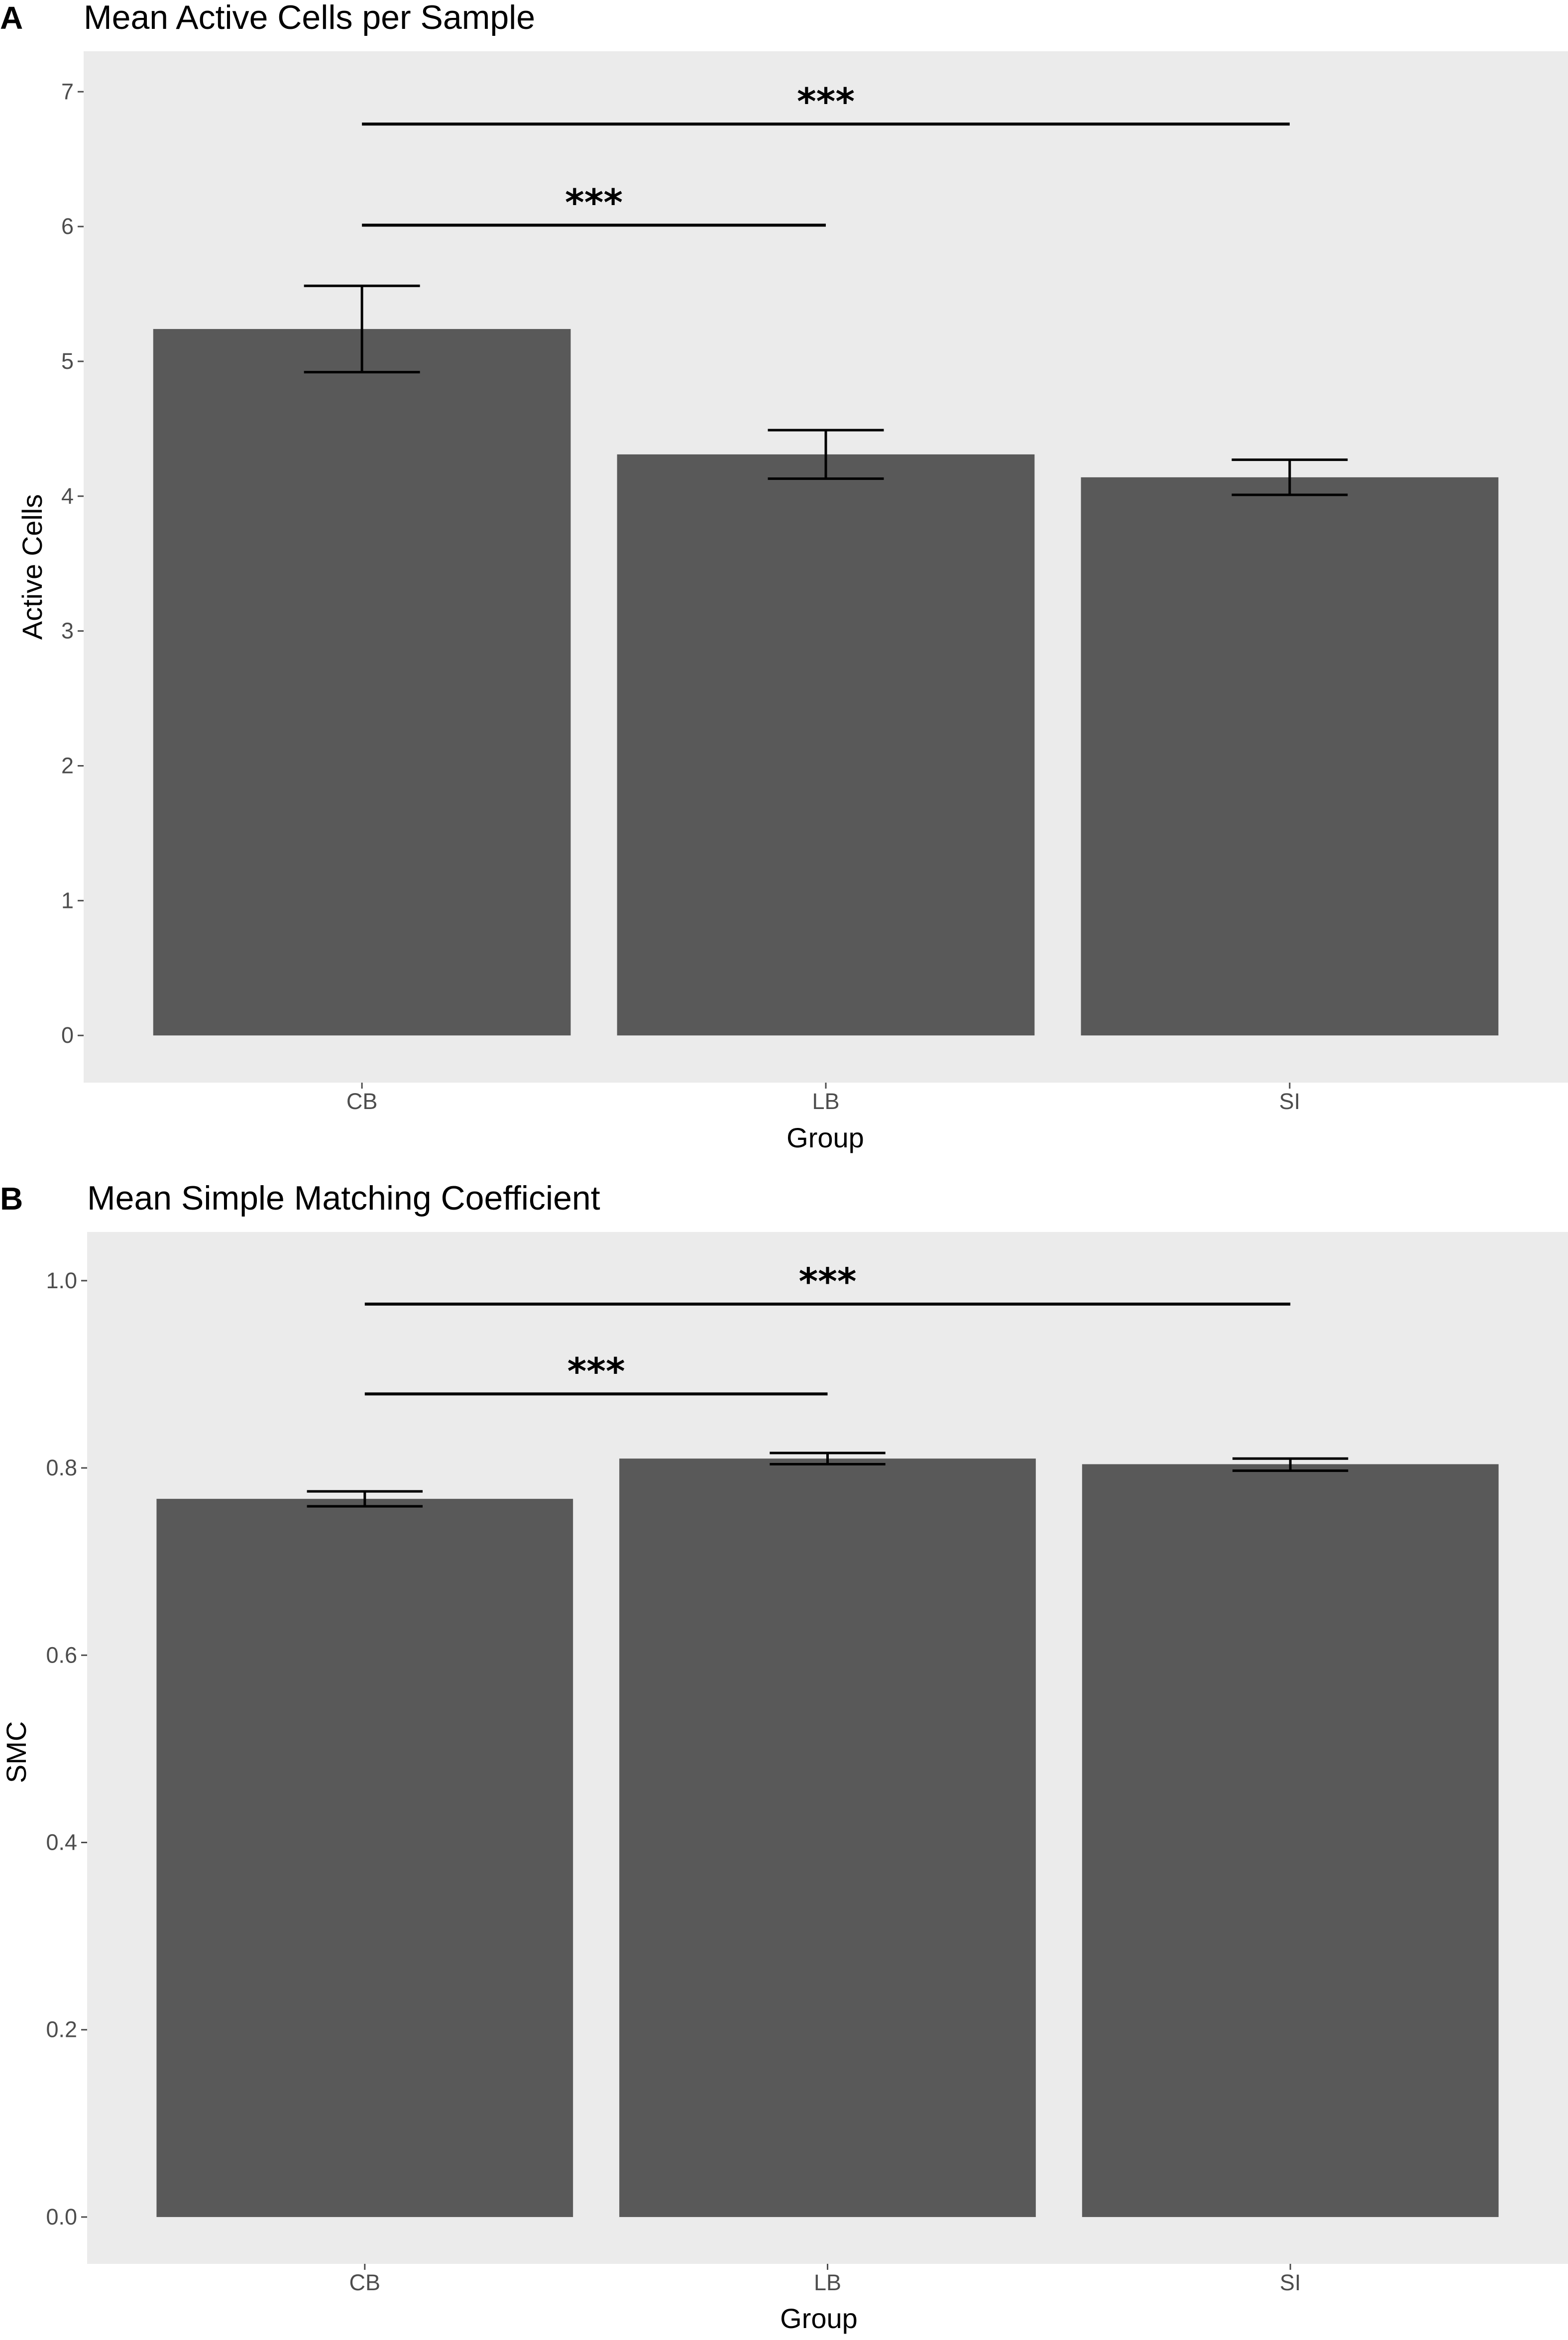 This screenshot has height=2340, width=1568. Describe the element at coordinates (11, 18) in the screenshot. I see `panel-letter-a: A` at that location.